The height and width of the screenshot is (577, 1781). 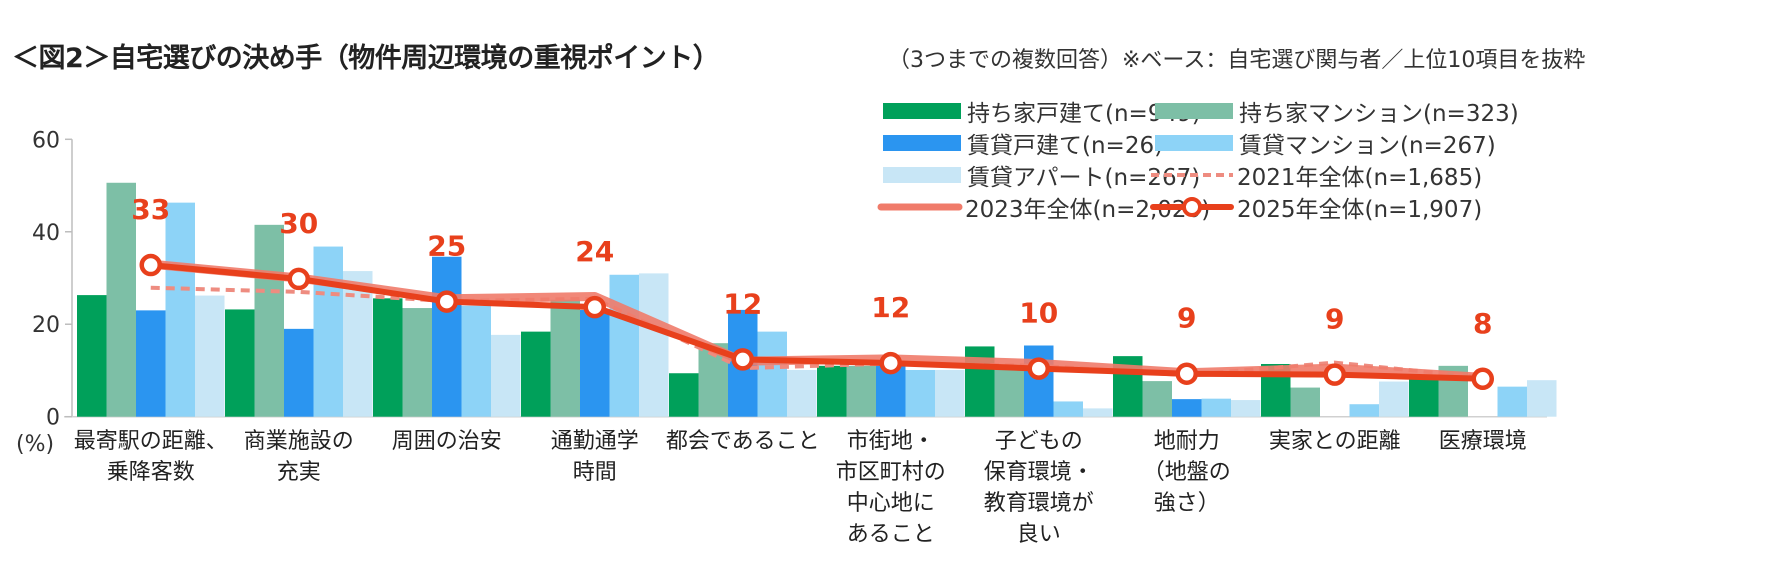 I want to click on x-tick-label: 地耐力 （地盤の 強さ）, so click(x=1186, y=472).